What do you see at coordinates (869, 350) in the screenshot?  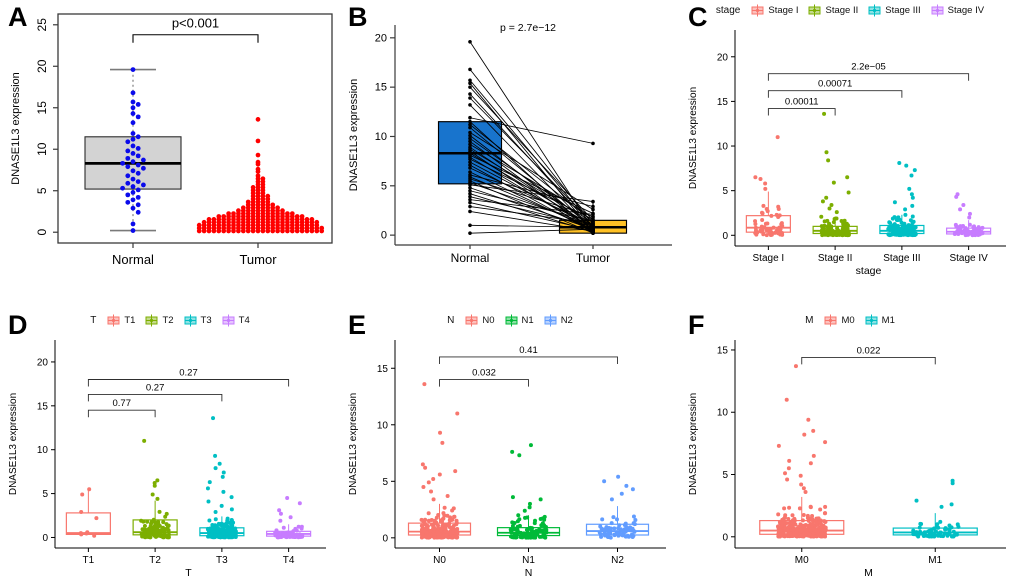 I see `svg-text: 0.022` at bounding box center [869, 350].